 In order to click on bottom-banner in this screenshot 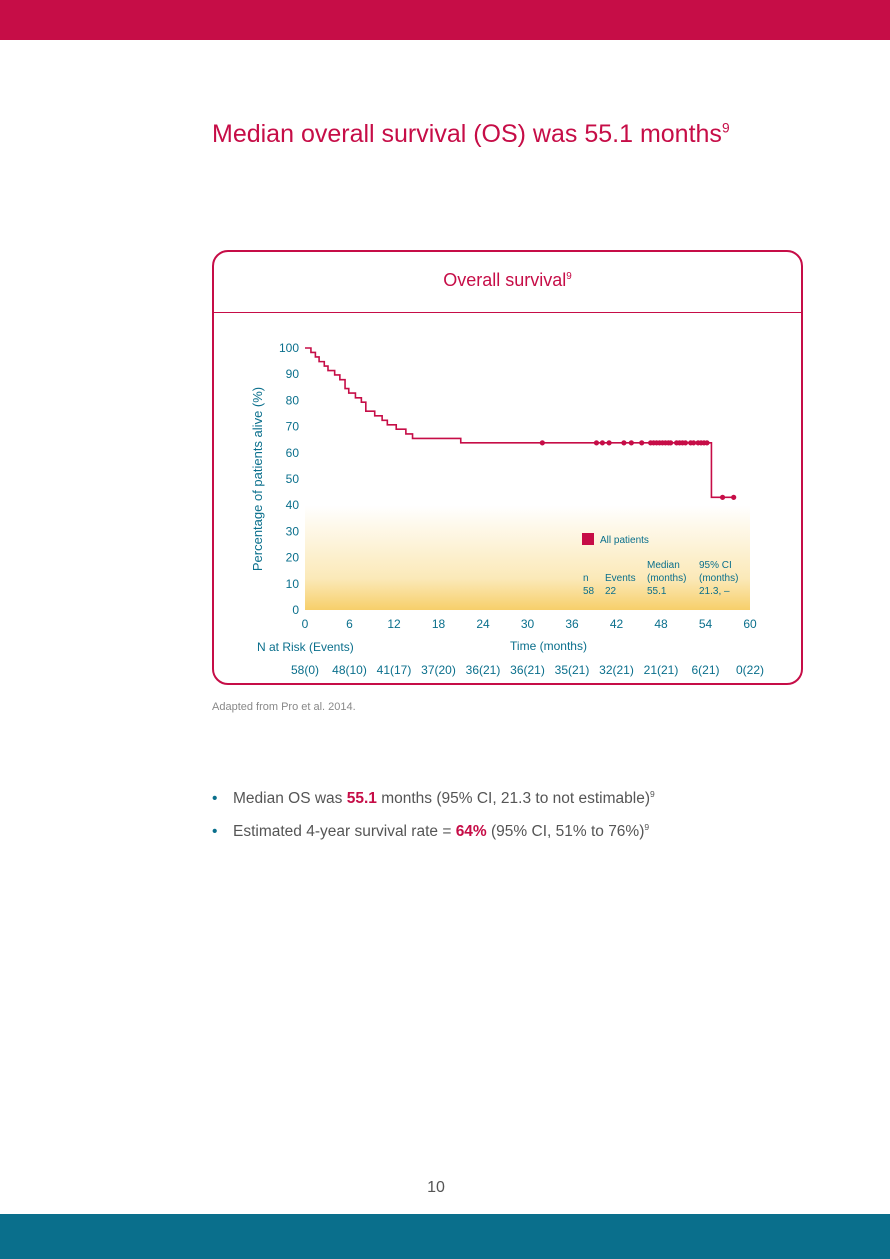, I will do `click(445, 1236)`.